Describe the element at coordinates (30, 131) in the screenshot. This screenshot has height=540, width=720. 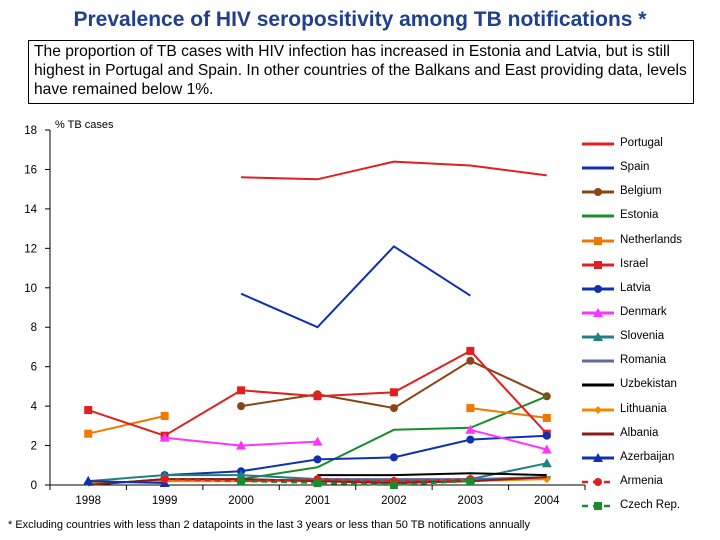
I see `y-tick-label: 18` at that location.